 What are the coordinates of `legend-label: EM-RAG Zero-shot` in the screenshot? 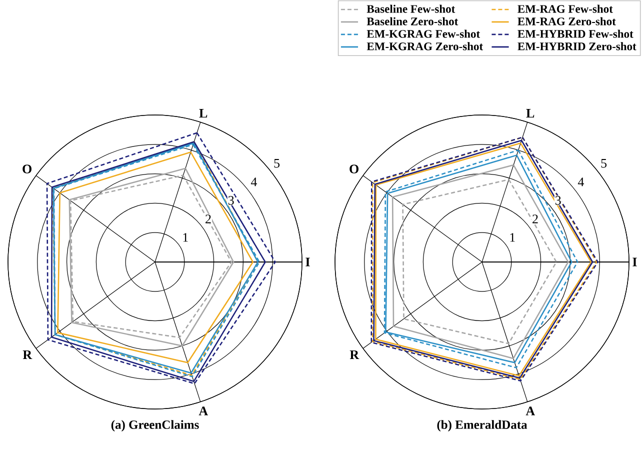 It's located at (567, 21).